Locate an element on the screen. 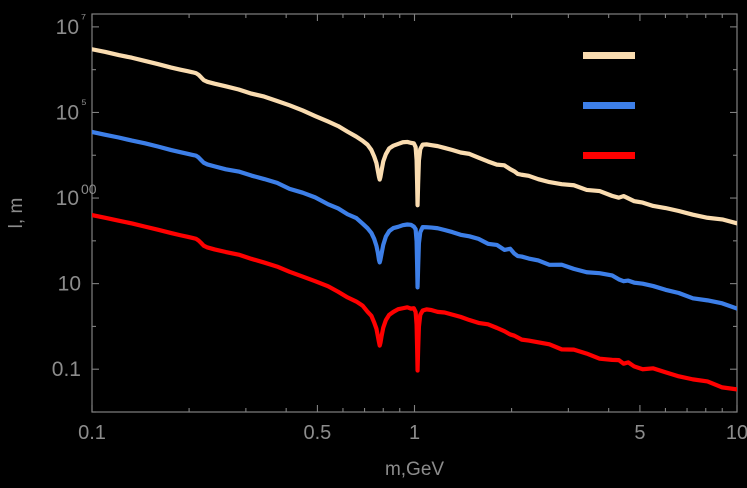 The width and height of the screenshot is (747, 488). x-tick-label: 0.5 is located at coordinates (318, 433).